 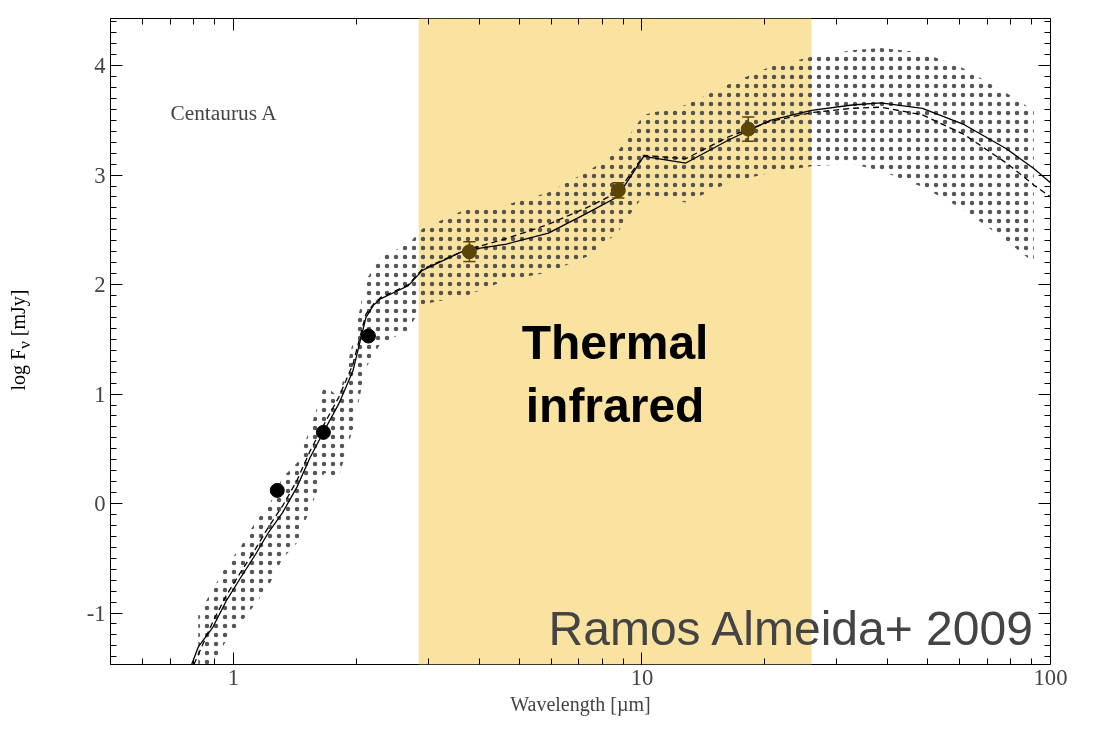 I want to click on annotation: Centaurus A, so click(x=224, y=112).